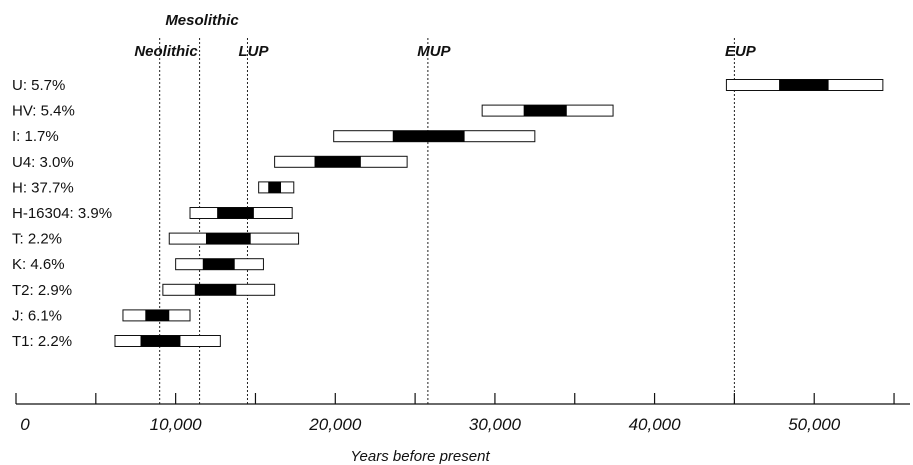  Describe the element at coordinates (495, 424) in the screenshot. I see `x-tick-label: 30,000` at that location.